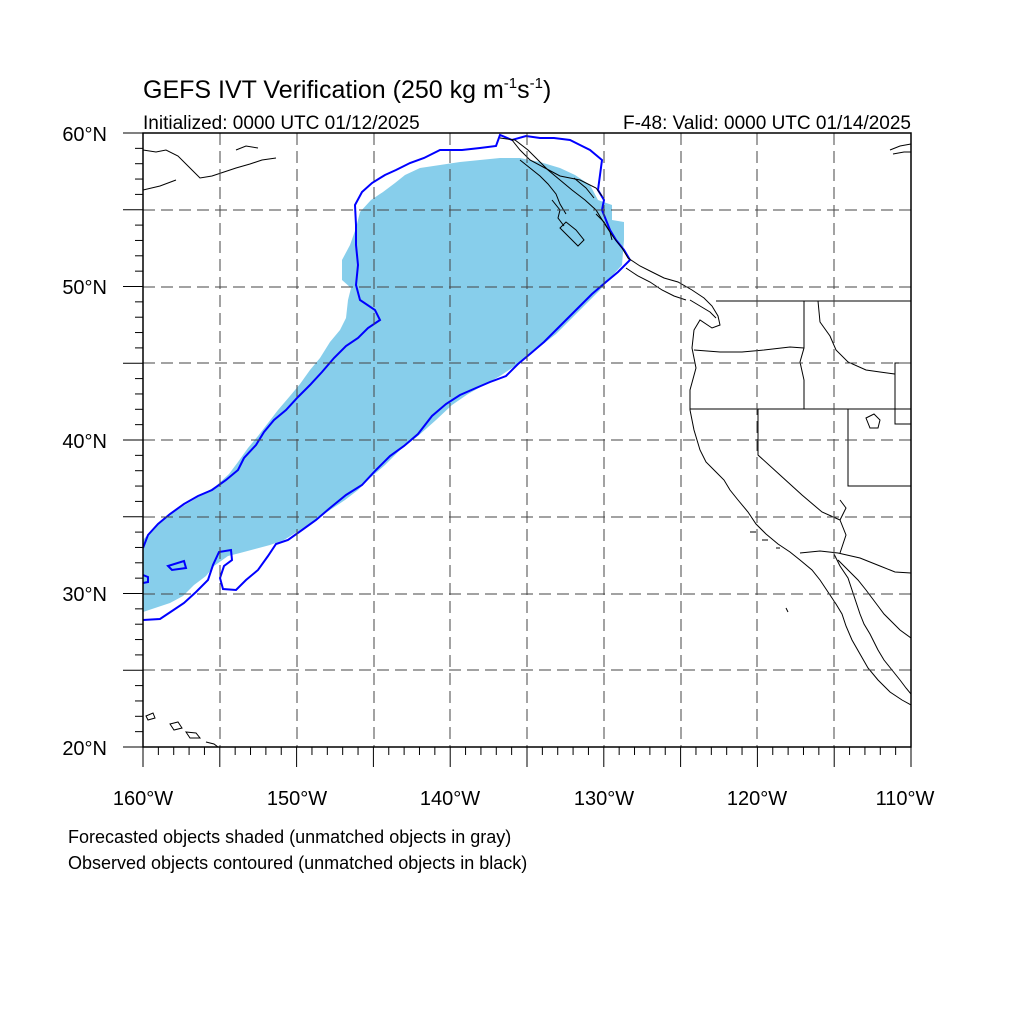 This screenshot has width=1024, height=1024. Describe the element at coordinates (524, 799) in the screenshot. I see `longitude-labels: 160°W 150°W 140°W 130°W 120°W 110°W` at that location.